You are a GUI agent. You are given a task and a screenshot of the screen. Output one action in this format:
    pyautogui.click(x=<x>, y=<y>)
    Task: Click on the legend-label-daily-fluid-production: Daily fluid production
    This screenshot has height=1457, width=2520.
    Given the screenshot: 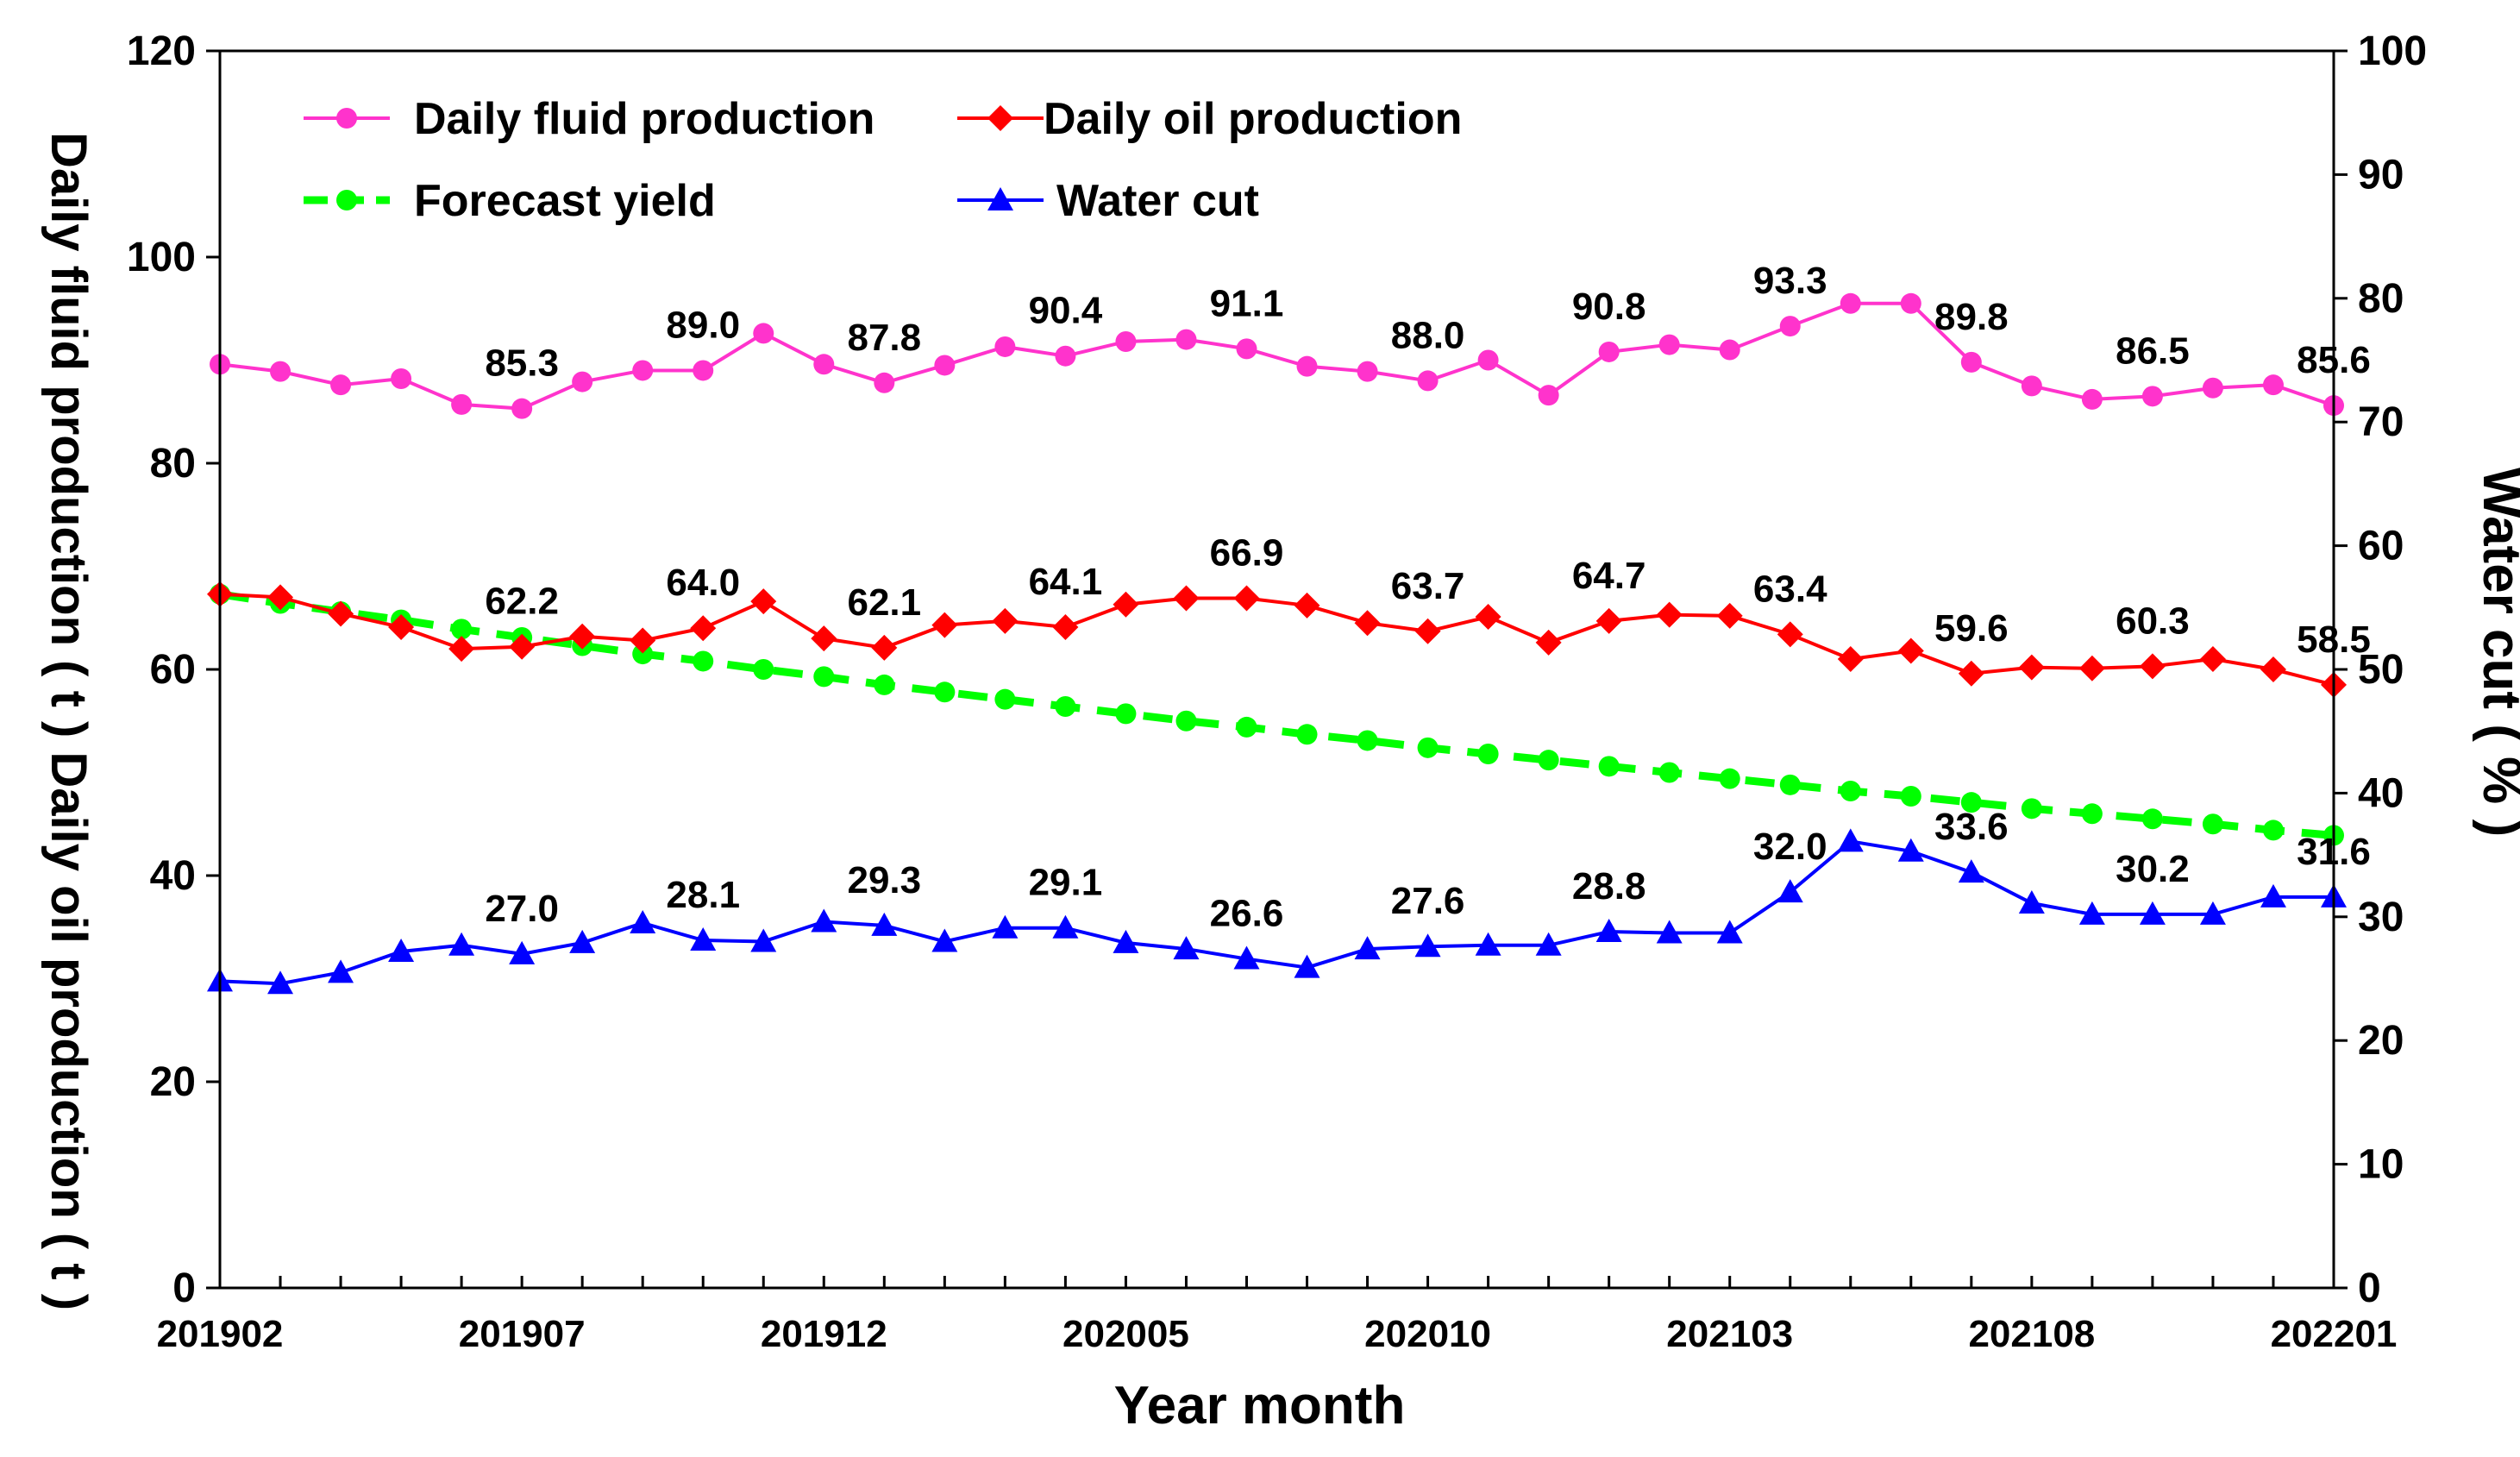 What is the action you would take?
    pyautogui.click(x=644, y=119)
    